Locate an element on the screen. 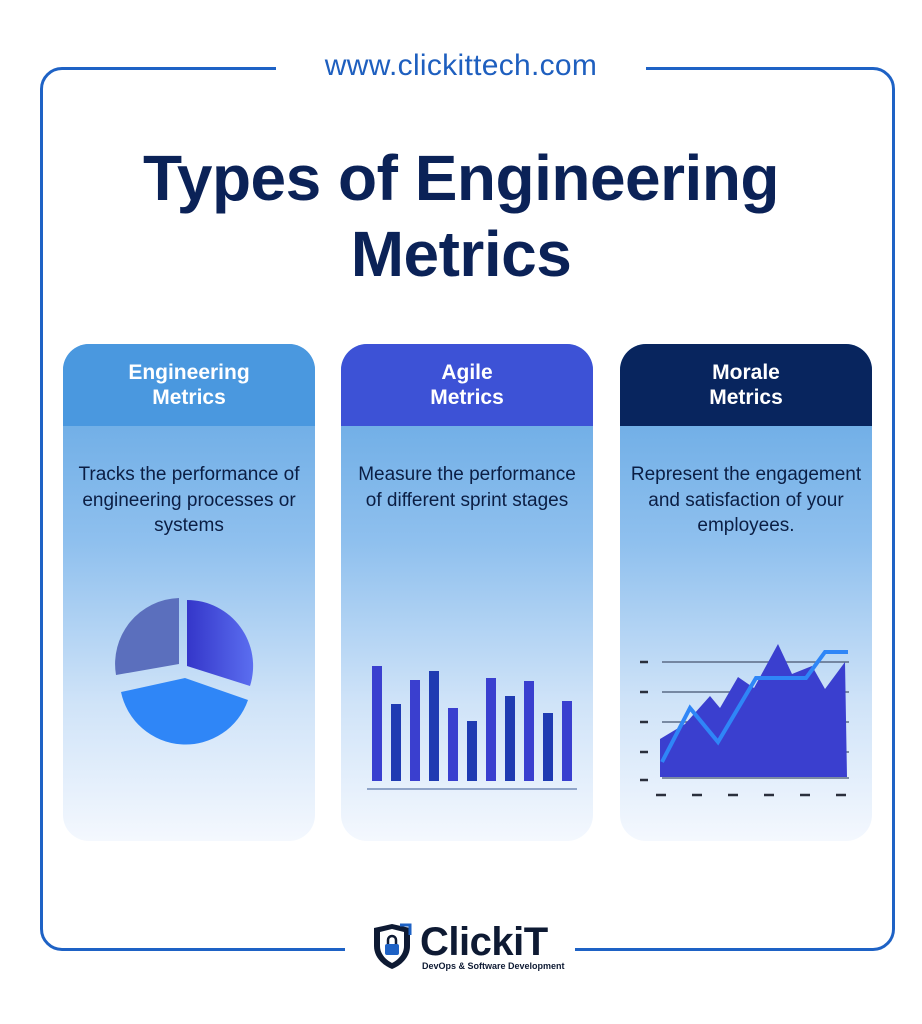 The image size is (922, 1024). trend-line is located at coordinates (754, 706).